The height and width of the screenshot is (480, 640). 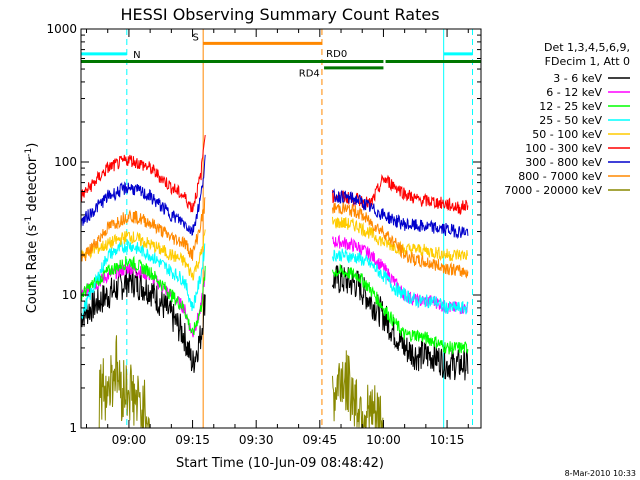 What do you see at coordinates (570, 120) in the screenshot?
I see `legend-label-4: 25 - 50 keV` at bounding box center [570, 120].